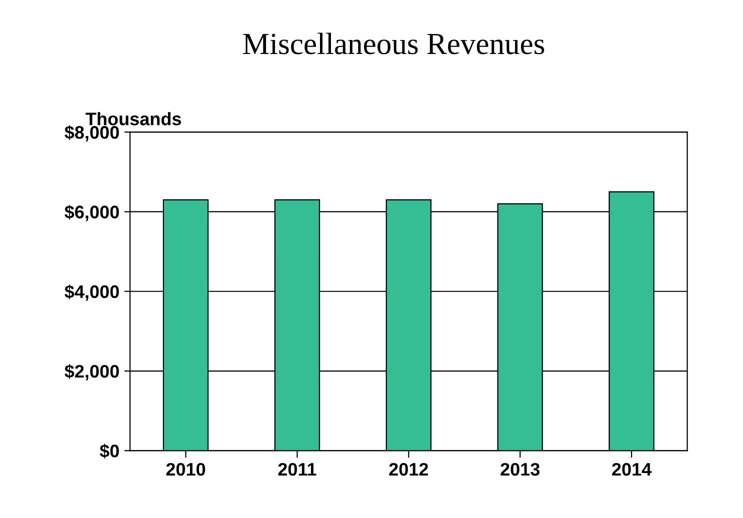  What do you see at coordinates (408, 469) in the screenshot?
I see `x-tick-label: 2012` at bounding box center [408, 469].